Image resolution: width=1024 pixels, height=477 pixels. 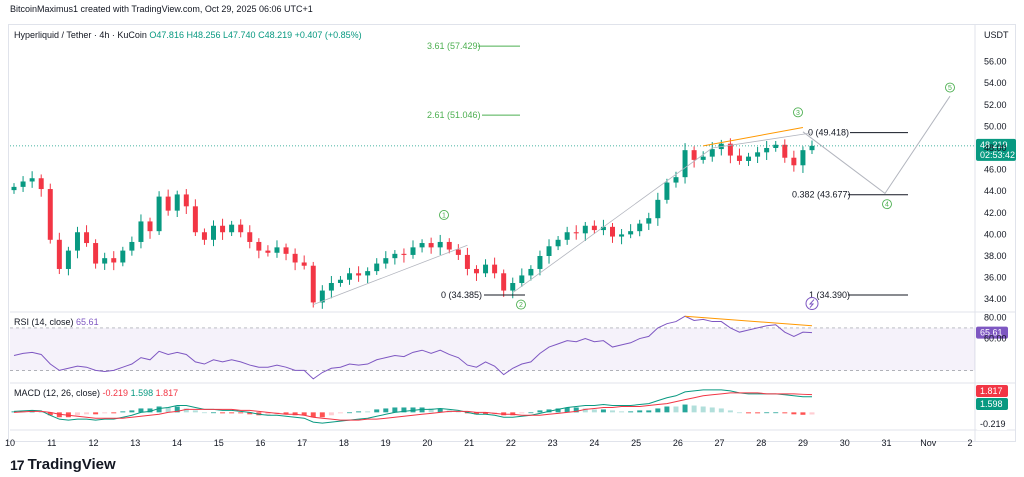 I want to click on rsi-band, so click(x=492, y=349).